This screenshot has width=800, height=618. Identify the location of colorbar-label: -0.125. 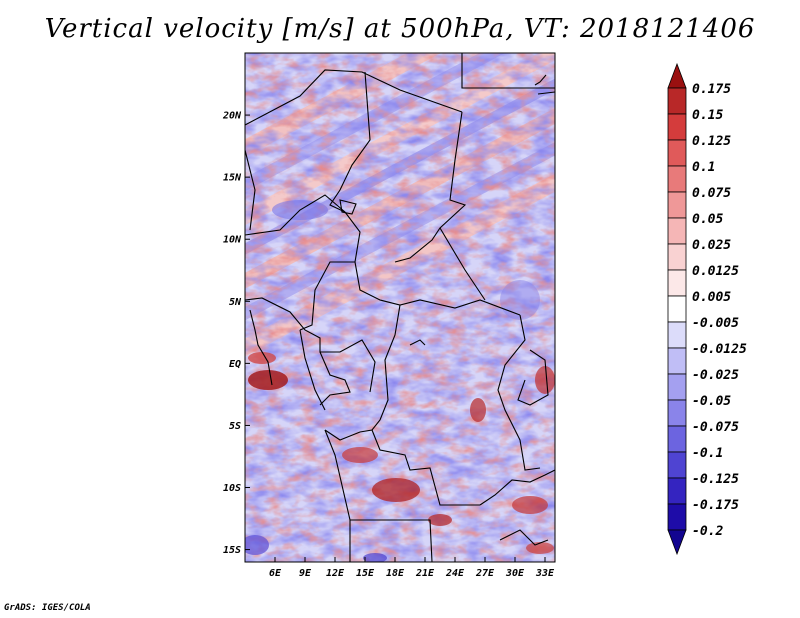
(715, 479).